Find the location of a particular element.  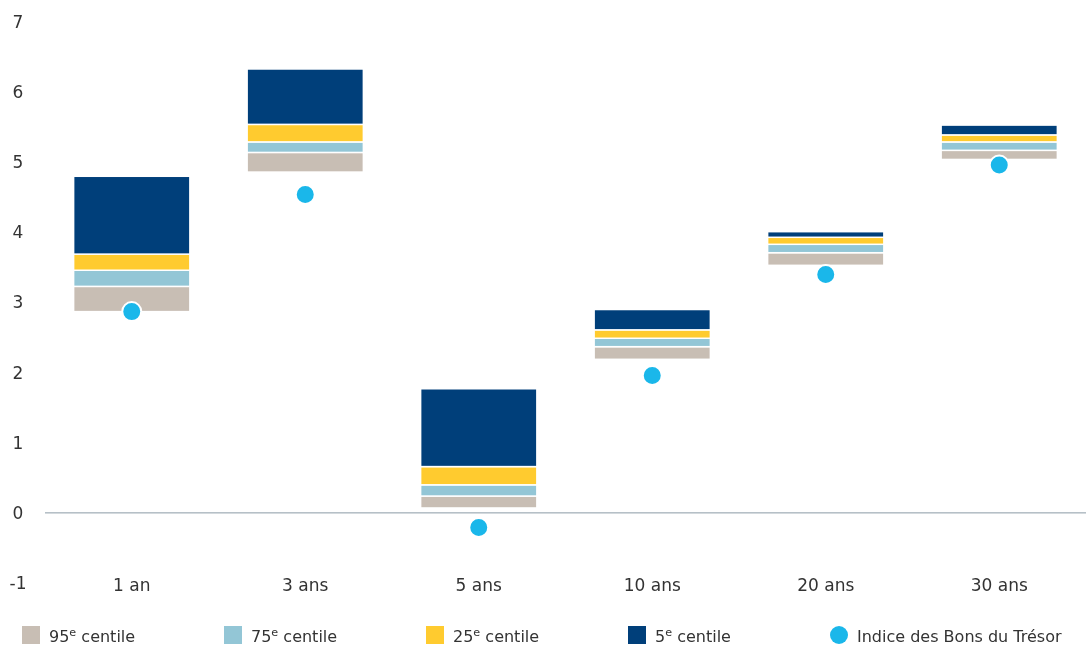

x-tick-label: 3 ans is located at coordinates (305, 585).